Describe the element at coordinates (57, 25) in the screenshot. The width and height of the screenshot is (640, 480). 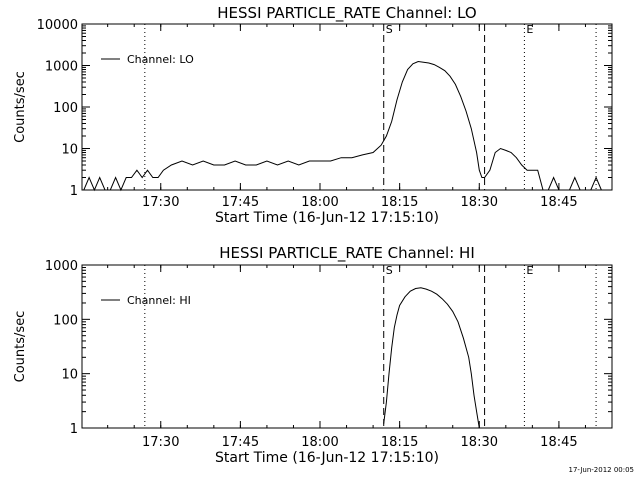
I see `y-tick-label: 10000` at that location.